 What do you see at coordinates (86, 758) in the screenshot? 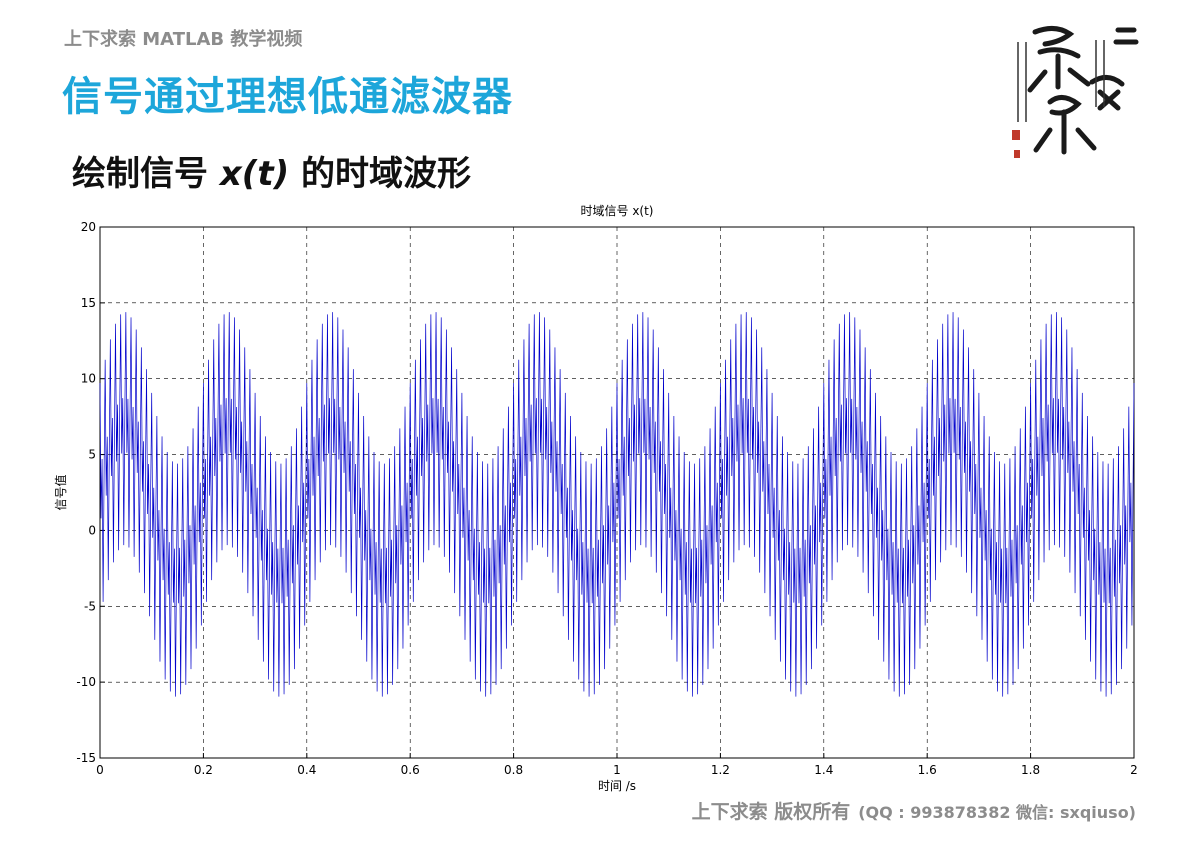
I see `y-tick-label: -15` at bounding box center [86, 758].